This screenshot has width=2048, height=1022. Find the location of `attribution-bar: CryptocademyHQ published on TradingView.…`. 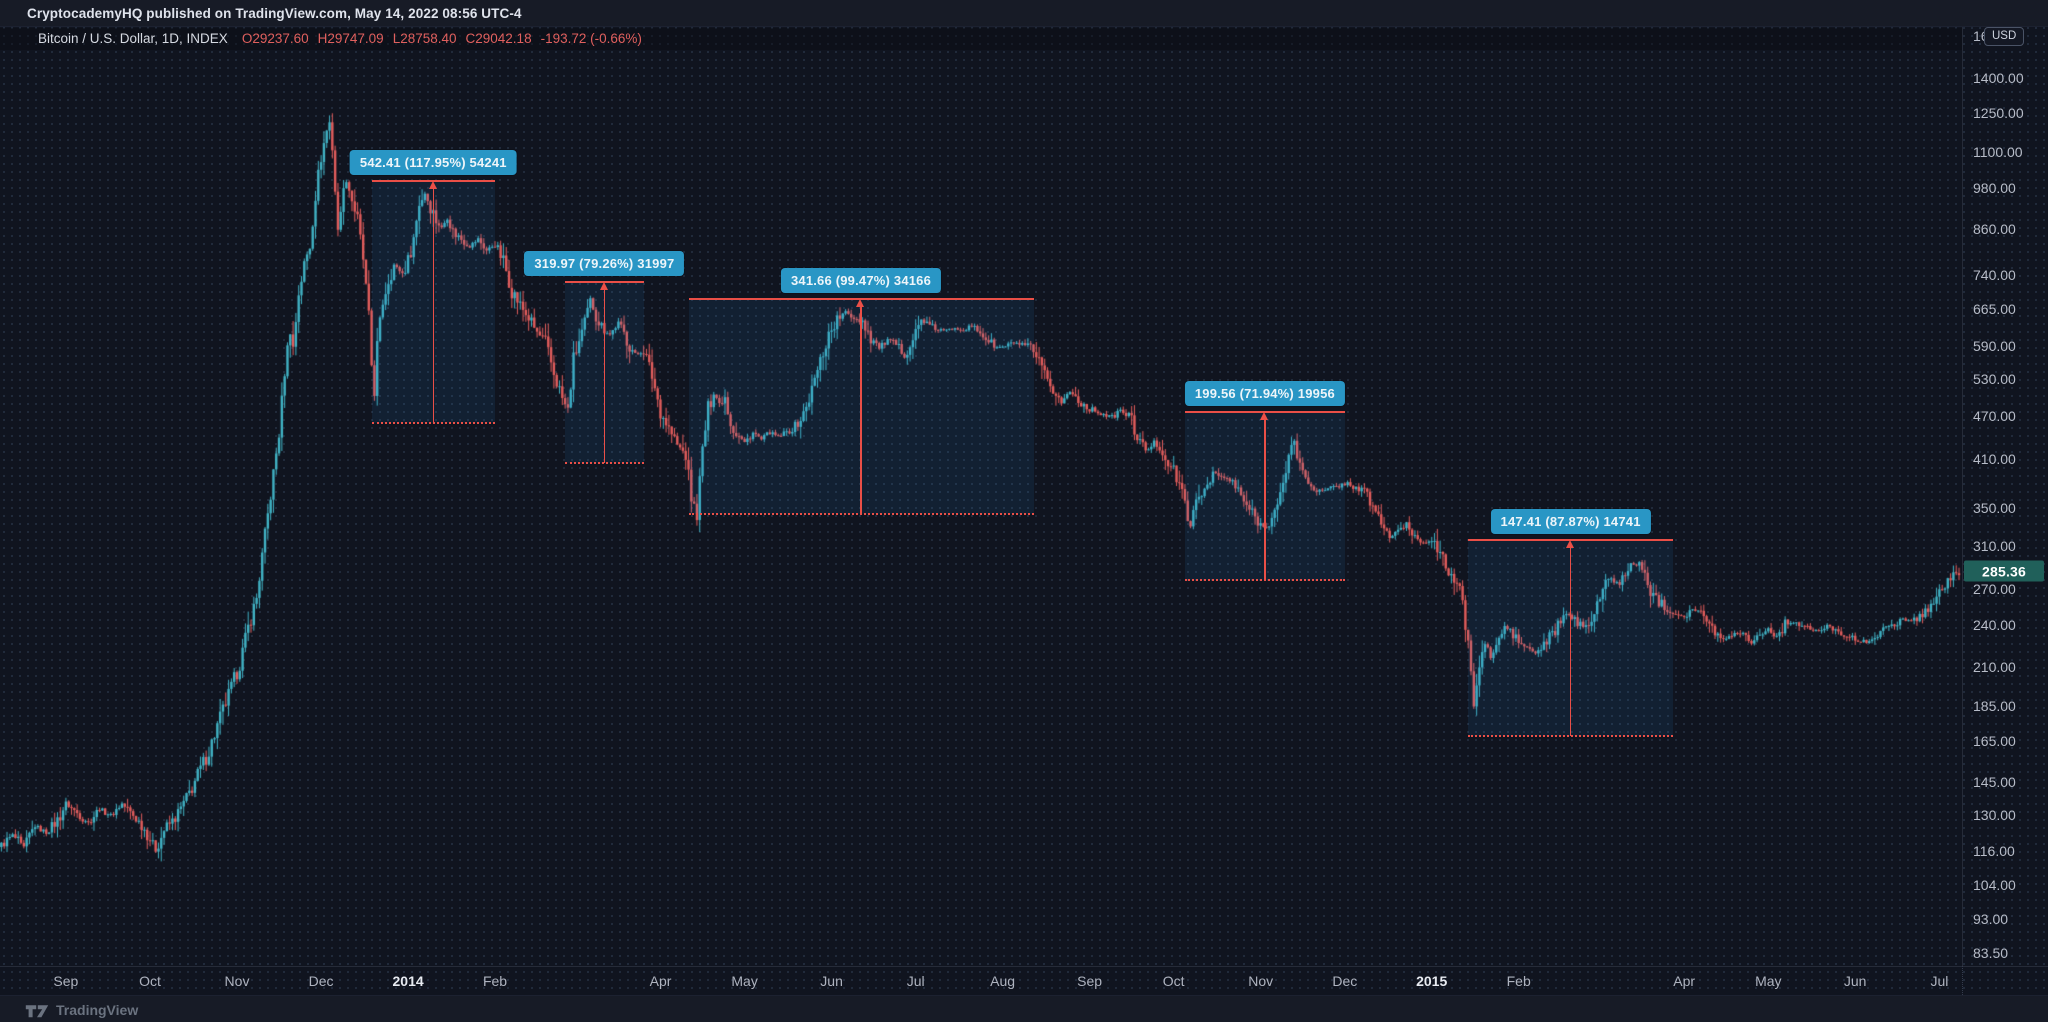

attribution-bar: CryptocademyHQ published on TradingView.… is located at coordinates (1024, 13).